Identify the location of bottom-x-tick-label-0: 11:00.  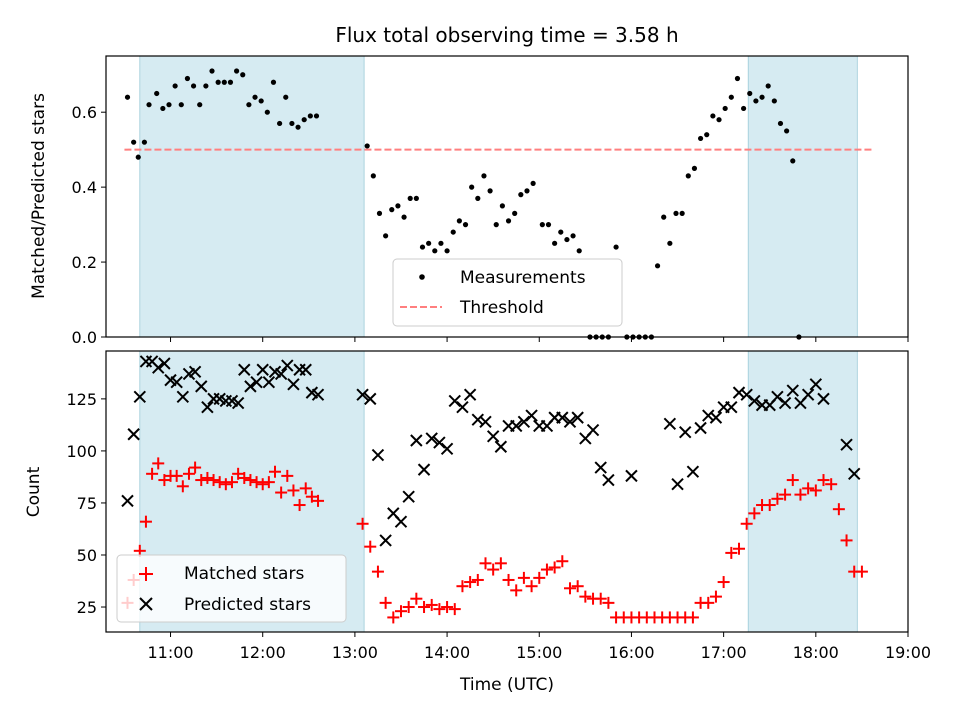
(170, 652).